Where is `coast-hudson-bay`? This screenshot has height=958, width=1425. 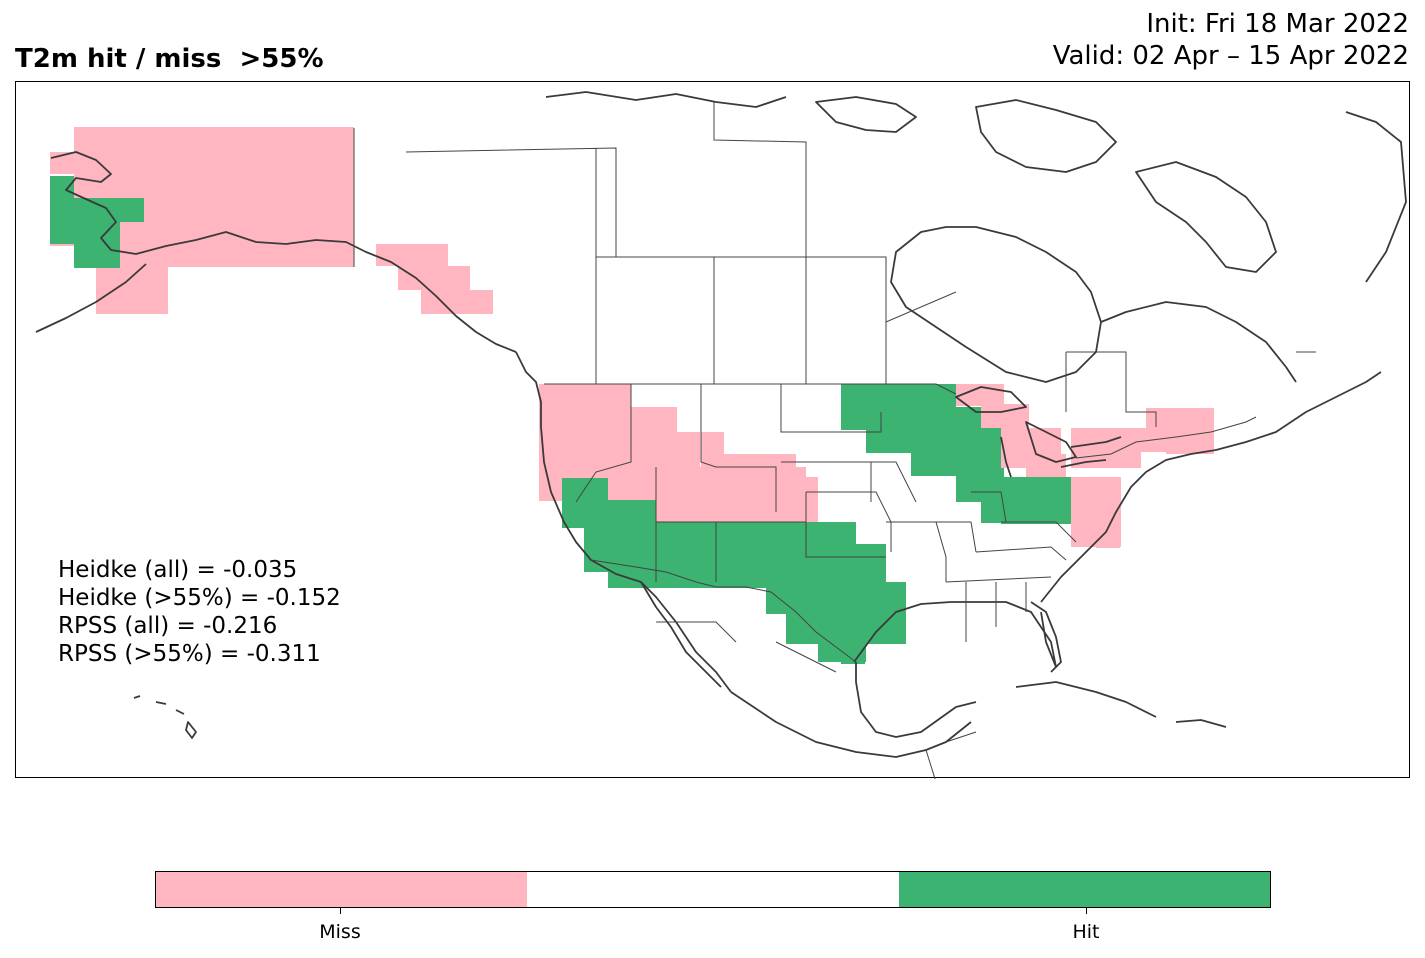 coast-hudson-bay is located at coordinates (996, 304).